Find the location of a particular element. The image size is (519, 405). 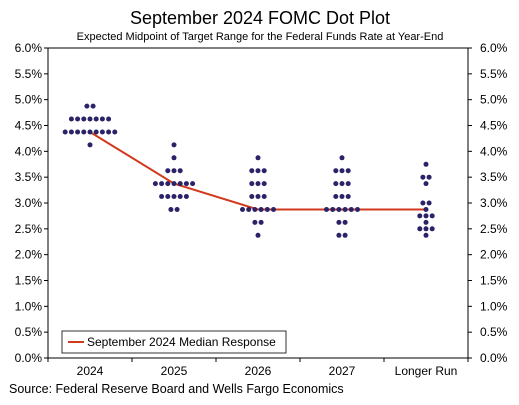

x-tick-label: Longer Run is located at coordinates (426, 371).